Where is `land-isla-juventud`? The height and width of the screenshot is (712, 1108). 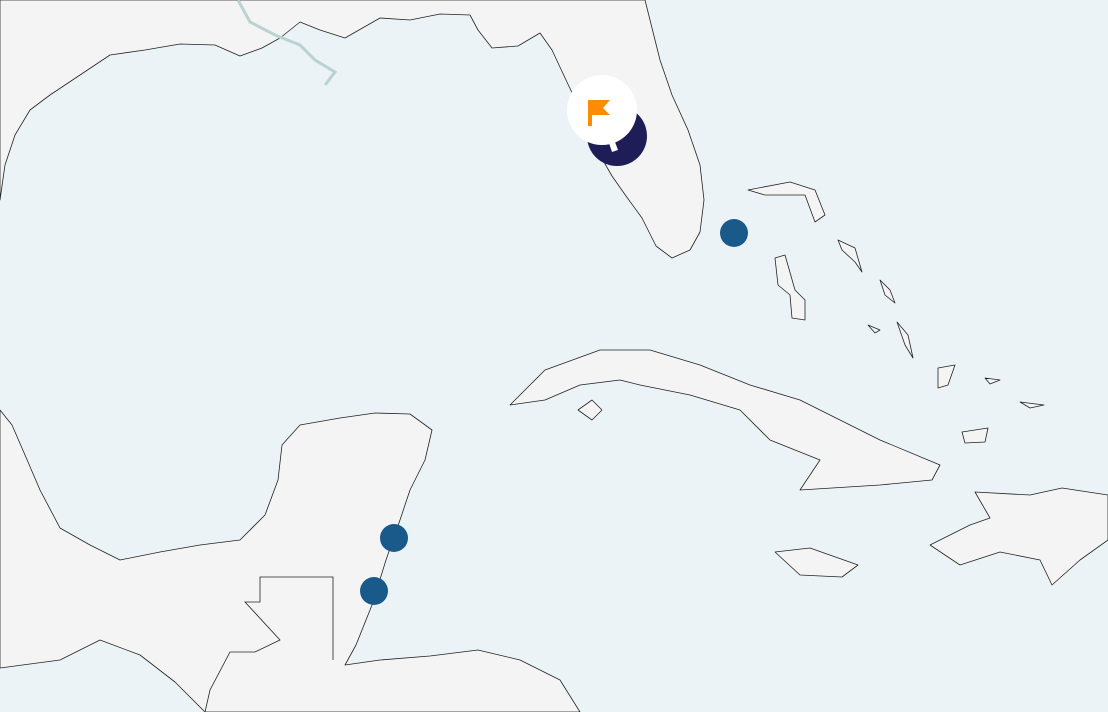
land-isla-juventud is located at coordinates (590, 410).